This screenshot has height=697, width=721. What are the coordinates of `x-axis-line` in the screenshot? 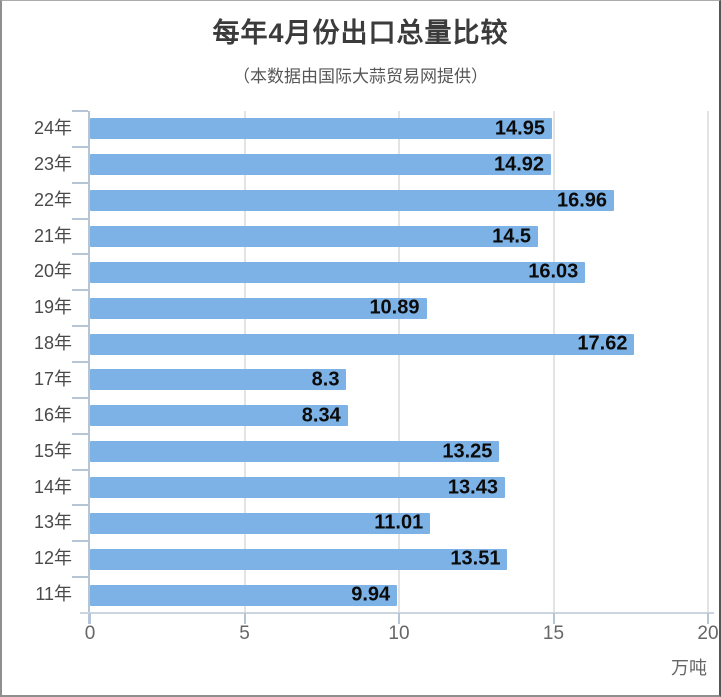 It's located at (397, 613).